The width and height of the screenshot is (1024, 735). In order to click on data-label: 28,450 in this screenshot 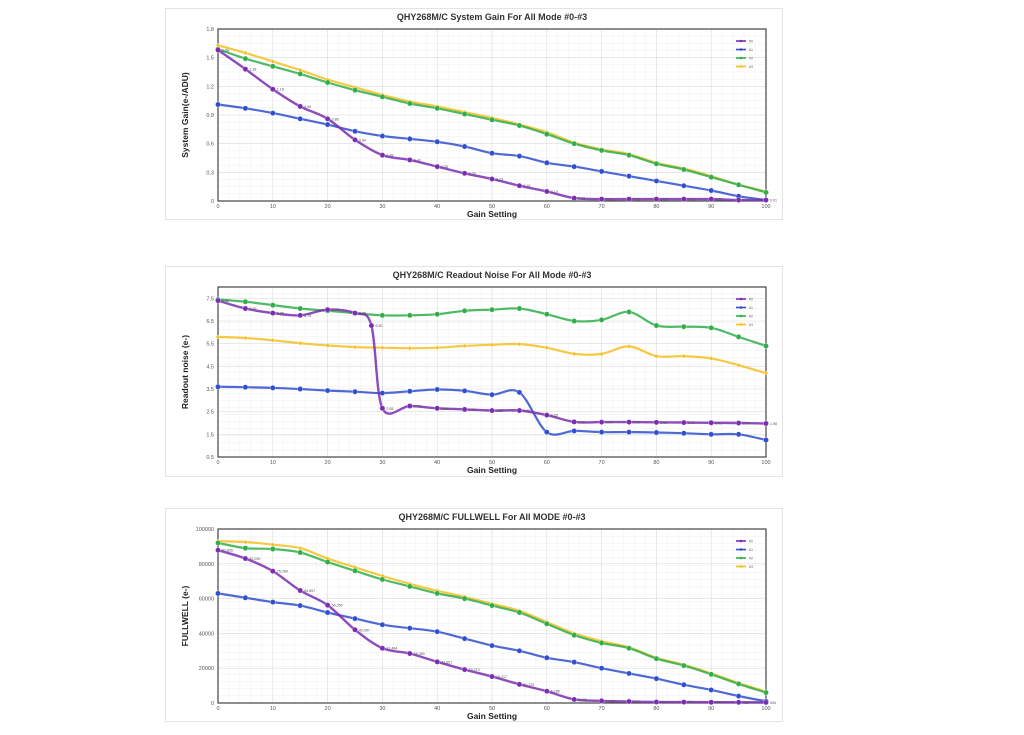, I will do `click(419, 654)`.